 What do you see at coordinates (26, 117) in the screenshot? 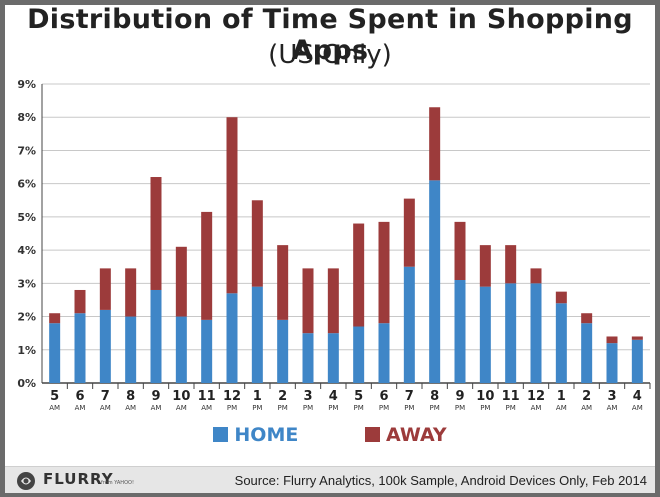
I see `y-tick-label: 8%` at bounding box center [26, 117].